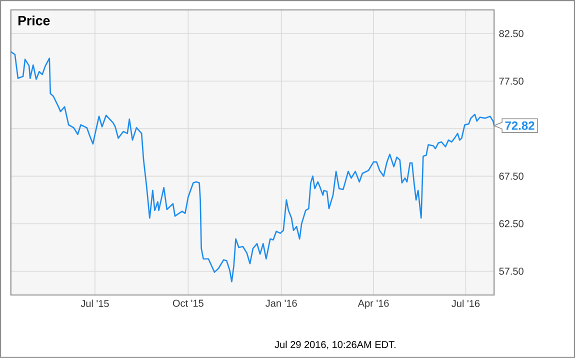 The width and height of the screenshot is (575, 358). I want to click on y-tick-label: 57.50, so click(511, 271).